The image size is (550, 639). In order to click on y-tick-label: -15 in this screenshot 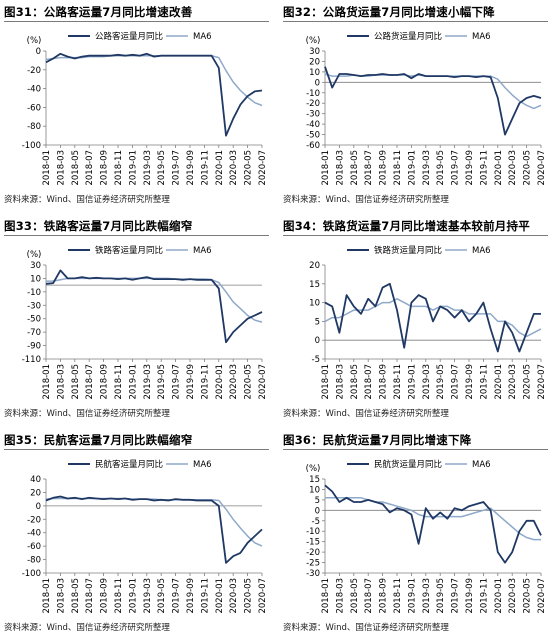, I will do `click(313, 543)`.